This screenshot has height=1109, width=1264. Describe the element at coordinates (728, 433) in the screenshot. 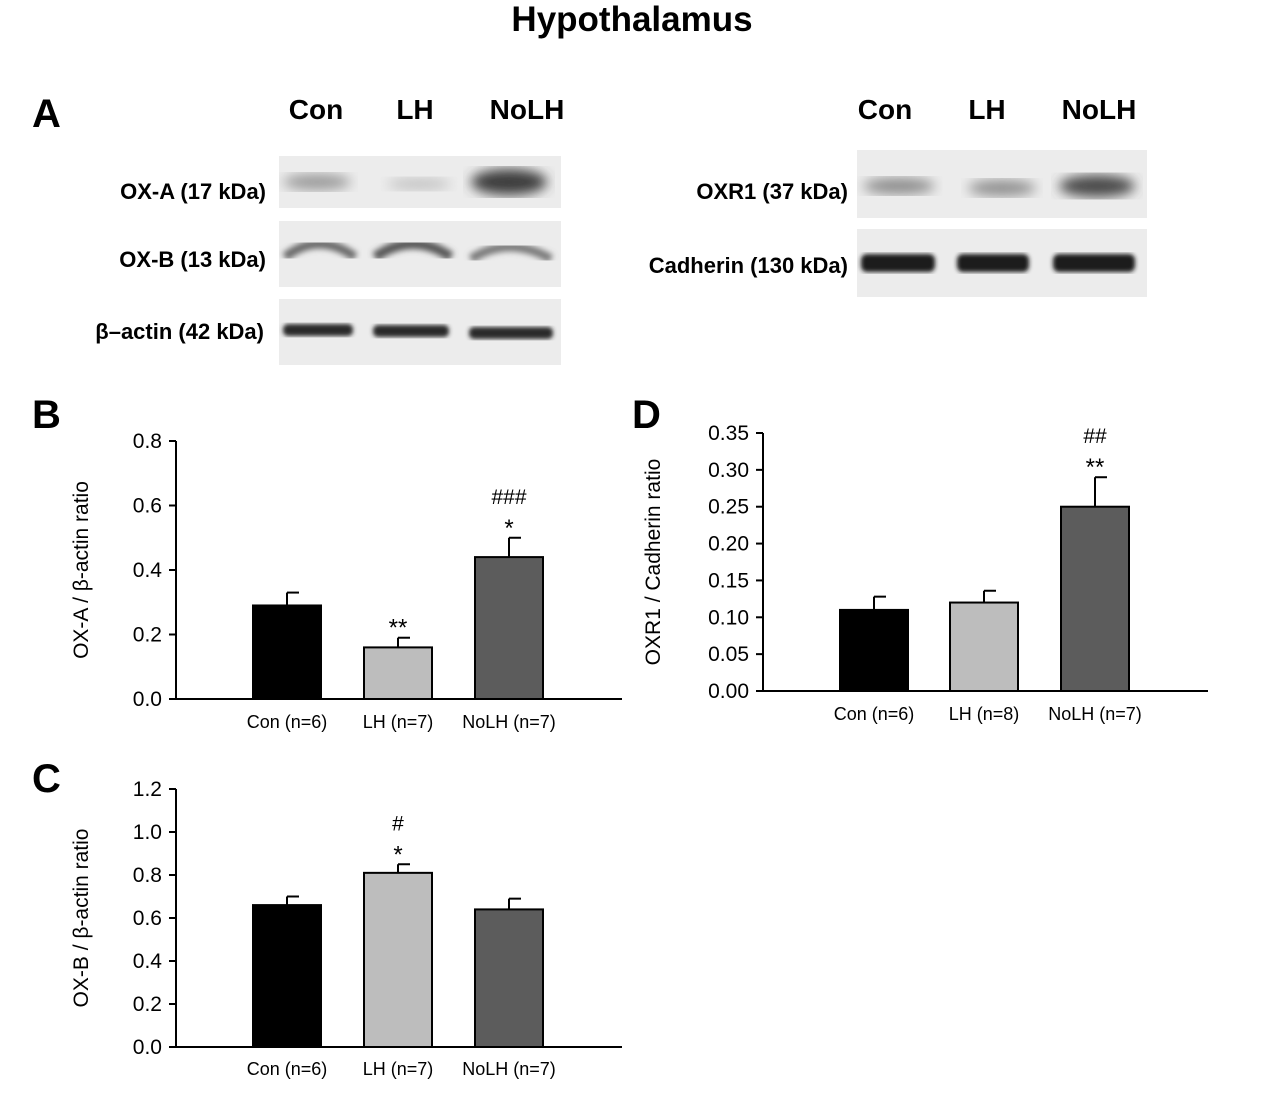

I see `y-tick-label-d: 0.35` at that location.